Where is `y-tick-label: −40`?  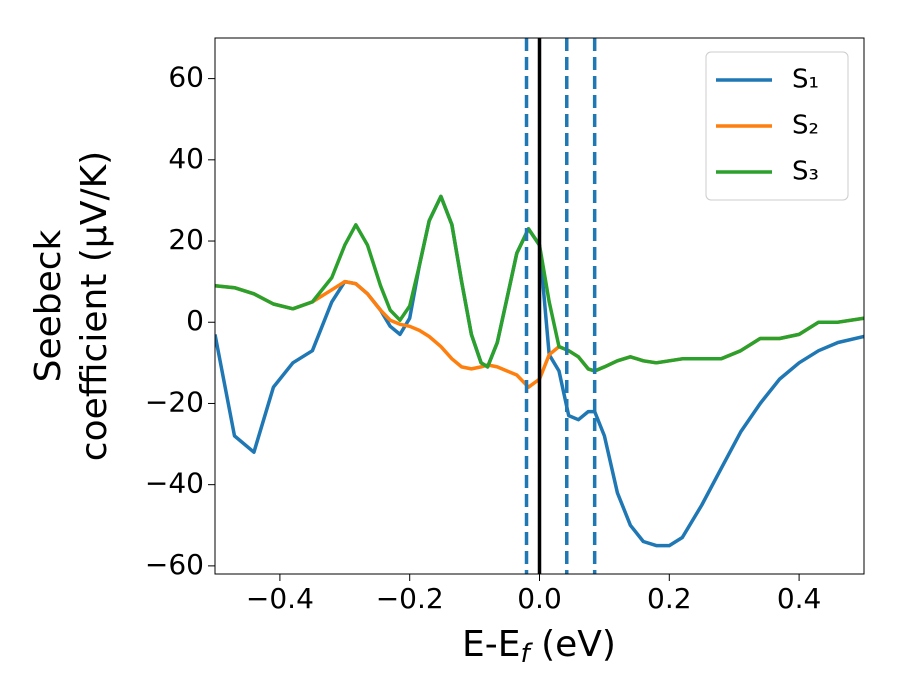
y-tick-label: −40 is located at coordinates (174, 483).